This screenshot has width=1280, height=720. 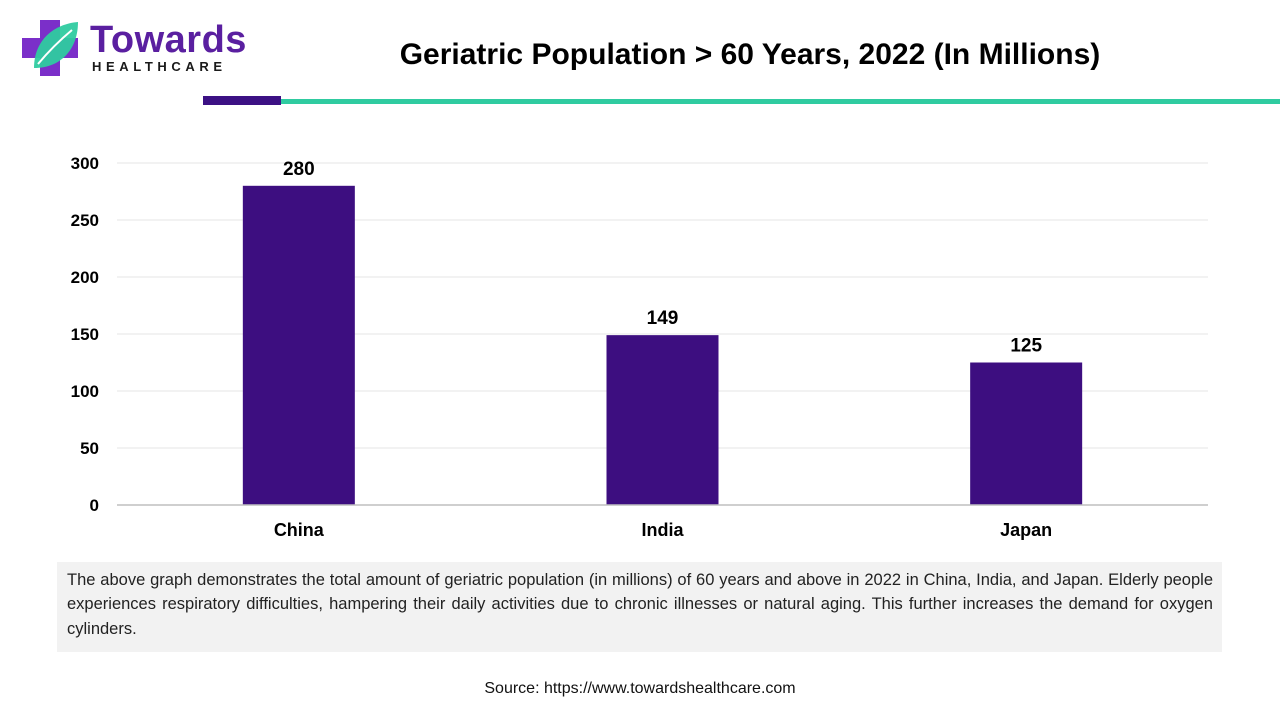 What do you see at coordinates (299, 530) in the screenshot?
I see `x-tick-label-china: China` at bounding box center [299, 530].